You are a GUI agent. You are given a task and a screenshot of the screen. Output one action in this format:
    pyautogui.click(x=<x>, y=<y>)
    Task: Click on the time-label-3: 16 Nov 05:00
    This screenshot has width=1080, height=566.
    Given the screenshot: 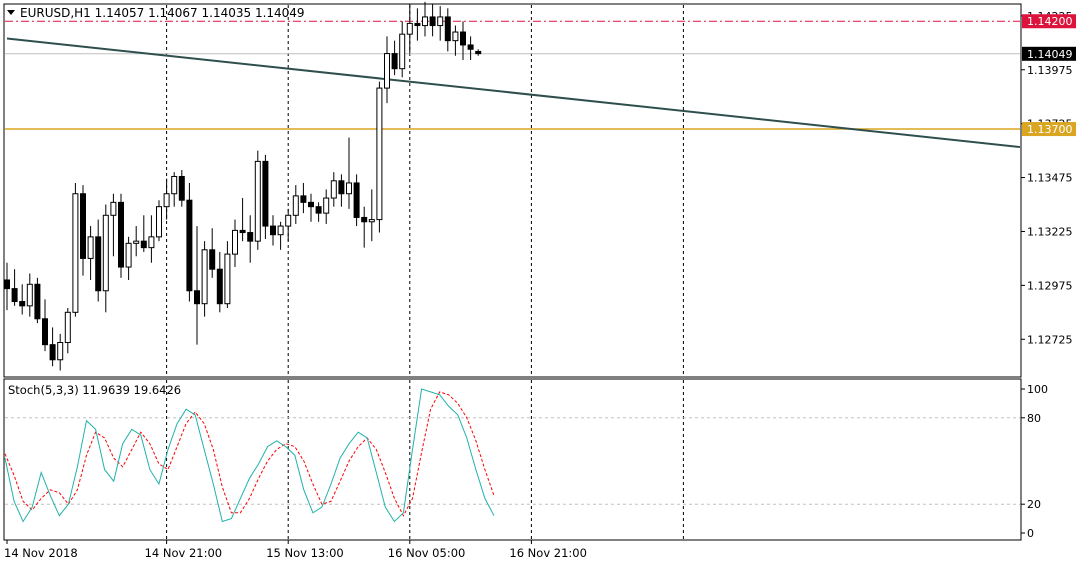 What is the action you would take?
    pyautogui.click(x=427, y=553)
    